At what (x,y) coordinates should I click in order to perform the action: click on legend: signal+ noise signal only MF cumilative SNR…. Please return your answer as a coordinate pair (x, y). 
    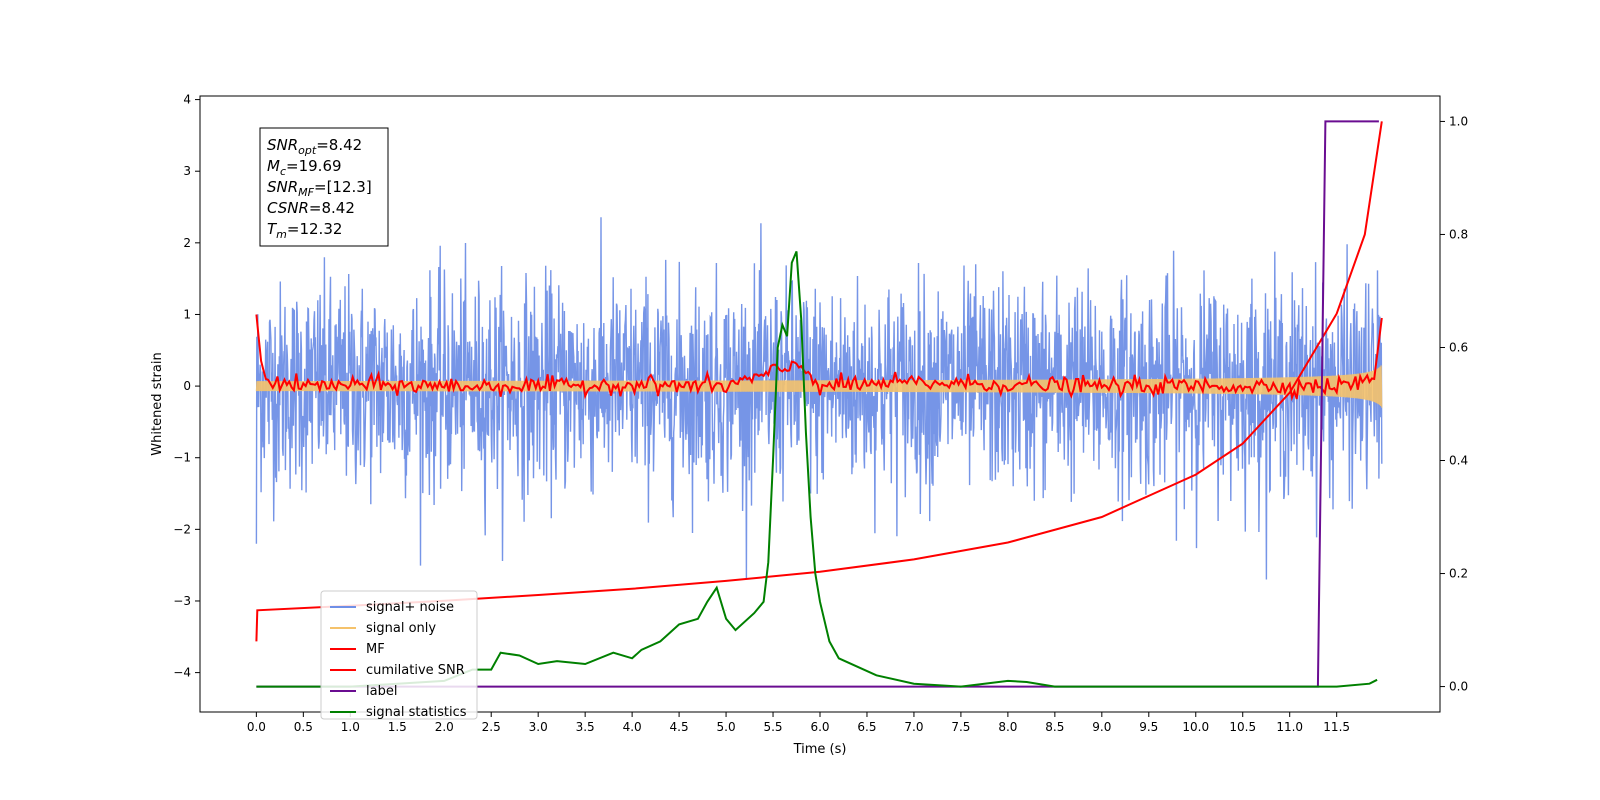
    Looking at the image, I should click on (399, 655).